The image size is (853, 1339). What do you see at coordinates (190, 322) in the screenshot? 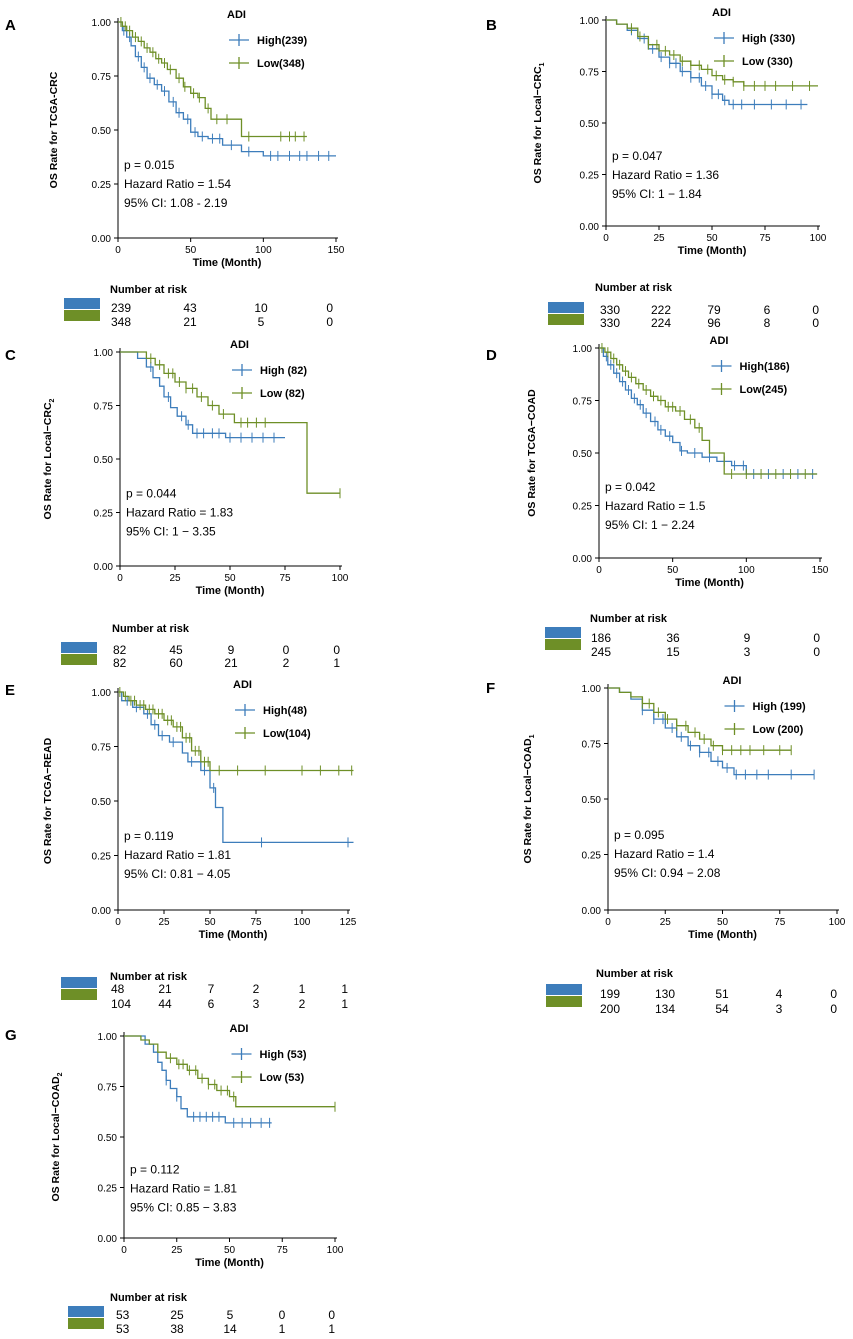
I see `risk-count: 21` at bounding box center [190, 322].